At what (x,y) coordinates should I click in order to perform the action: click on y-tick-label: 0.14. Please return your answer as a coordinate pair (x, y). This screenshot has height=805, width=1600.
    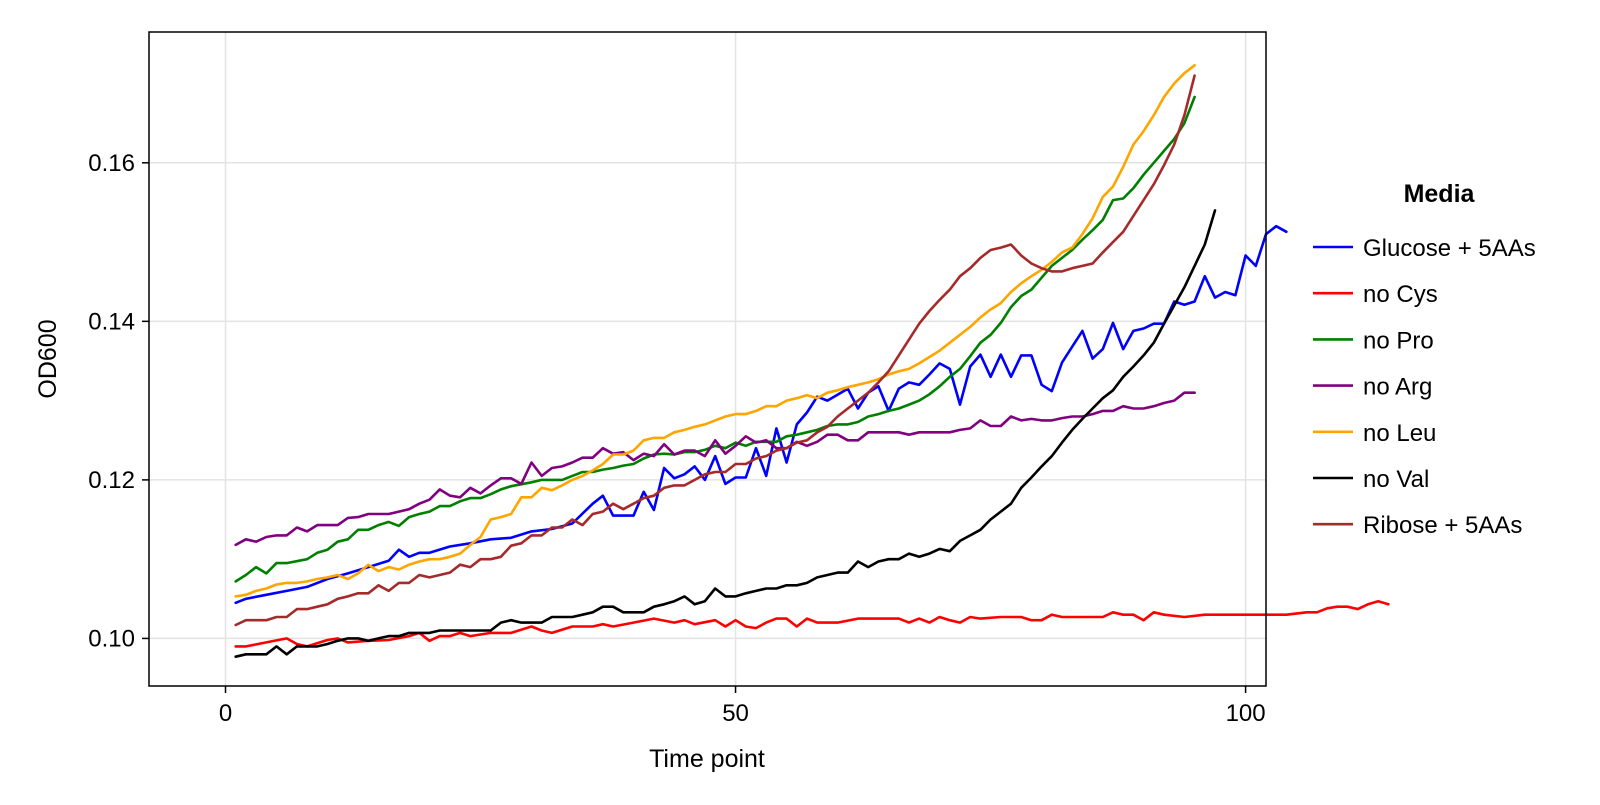
    Looking at the image, I should click on (111, 321).